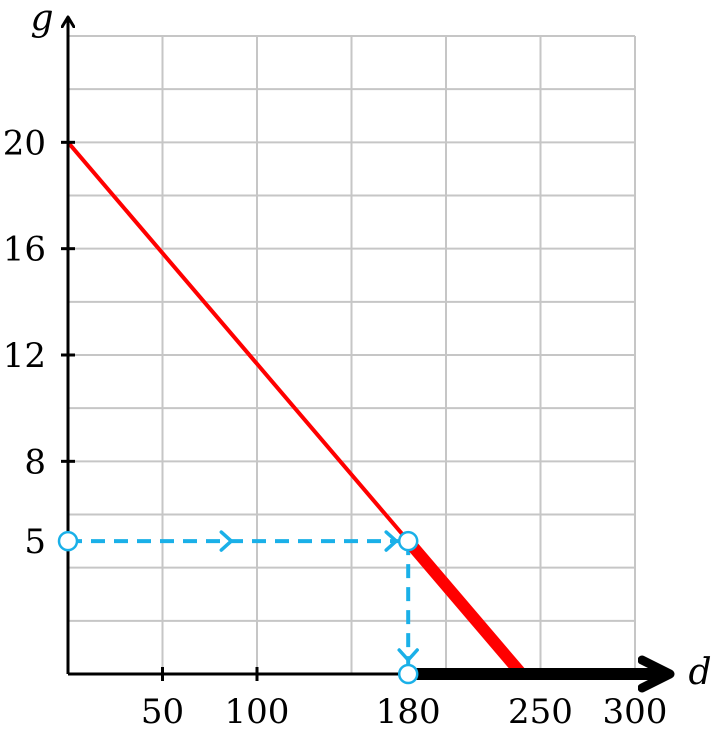  What do you see at coordinates (162, 711) in the screenshot?
I see `x-tick-label: 50` at bounding box center [162, 711].